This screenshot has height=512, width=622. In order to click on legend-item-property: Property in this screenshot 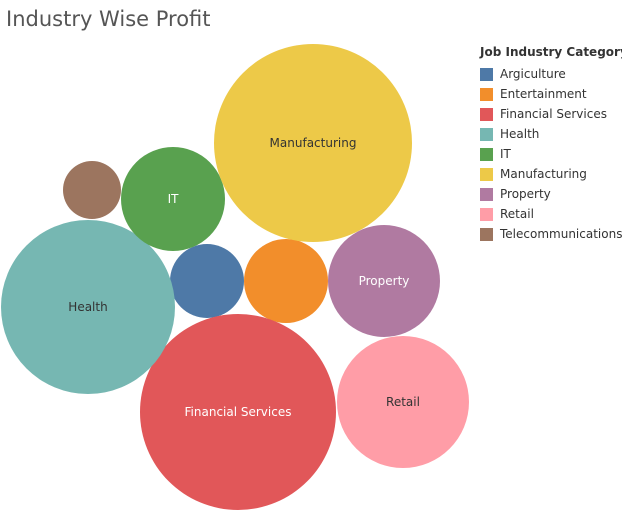, I will do `click(551, 194)`.